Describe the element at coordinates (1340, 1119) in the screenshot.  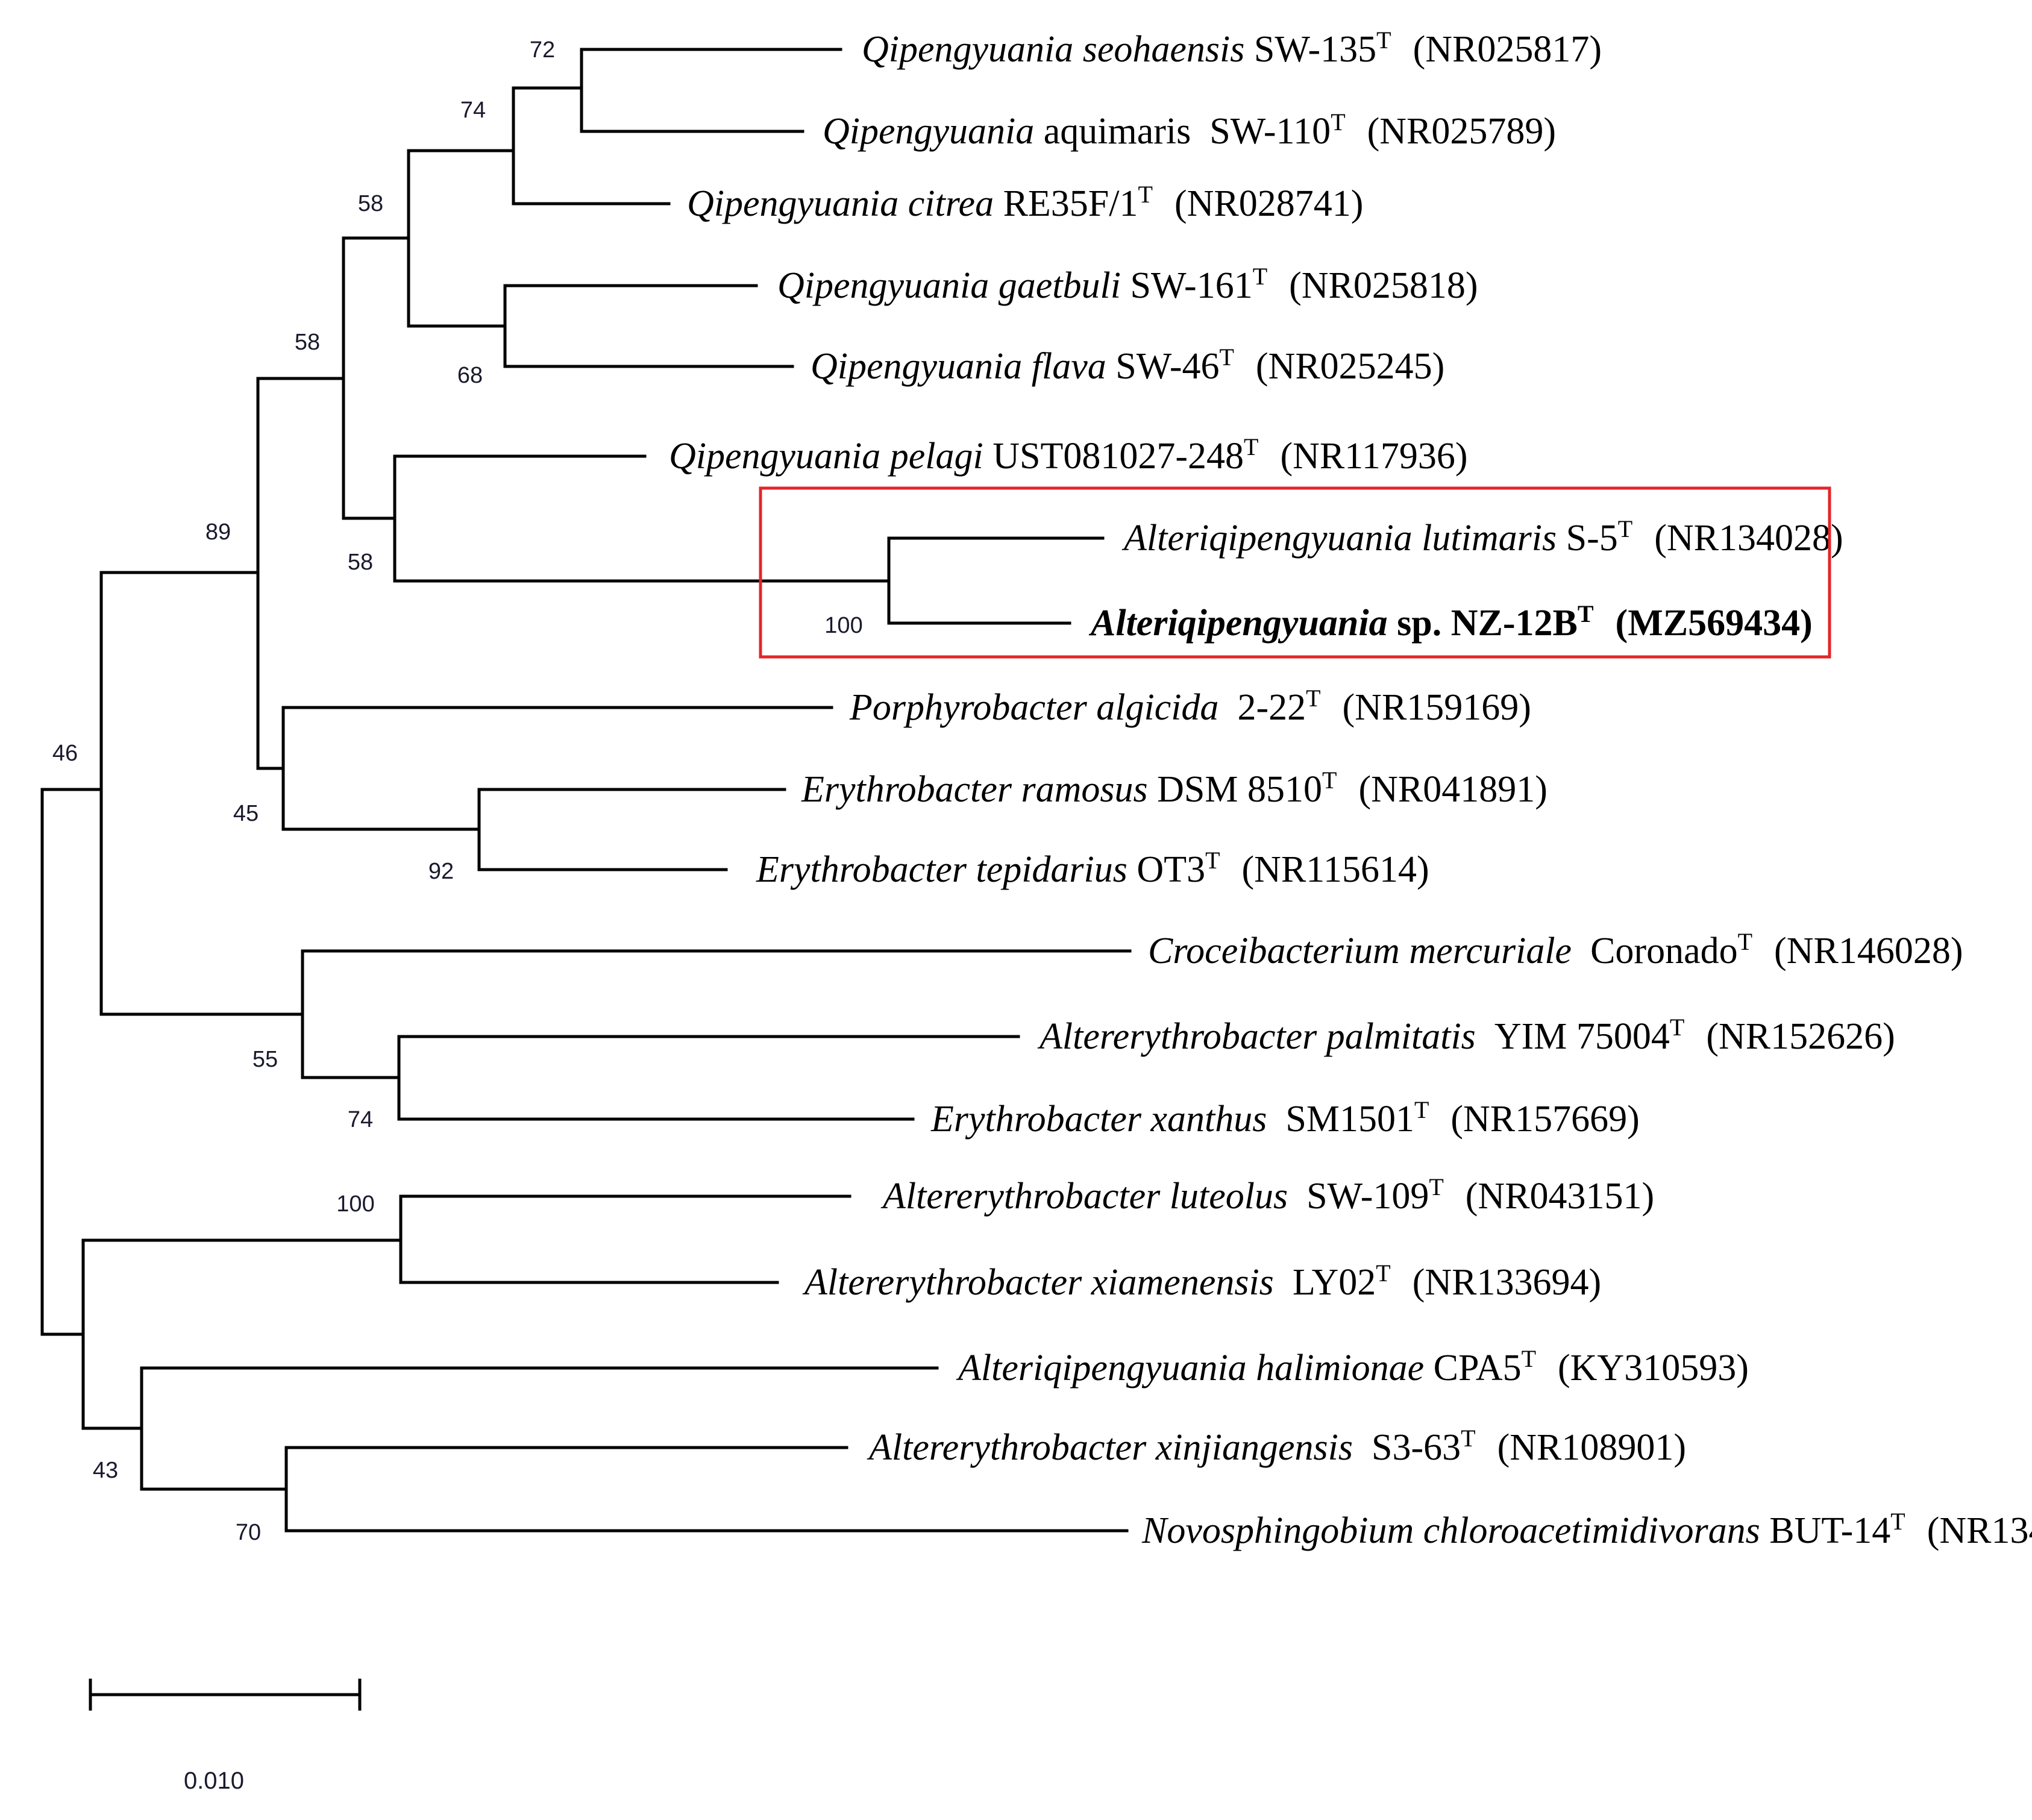
I see `taxon-strain: SM1501` at that location.